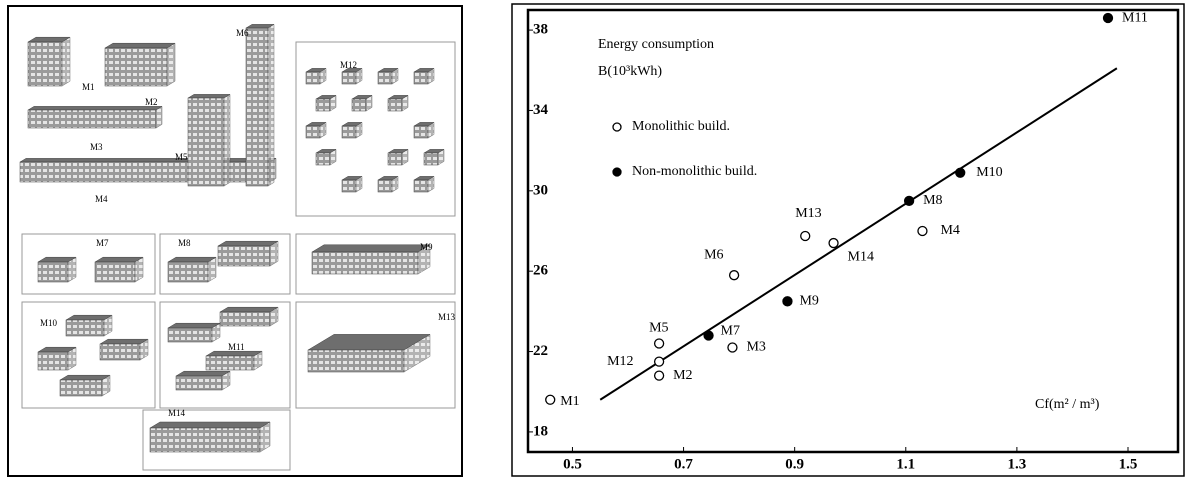 Image resolution: width=1189 pixels, height=482 pixels. Describe the element at coordinates (713, 254) in the screenshot. I see `point-label: M6` at that location.